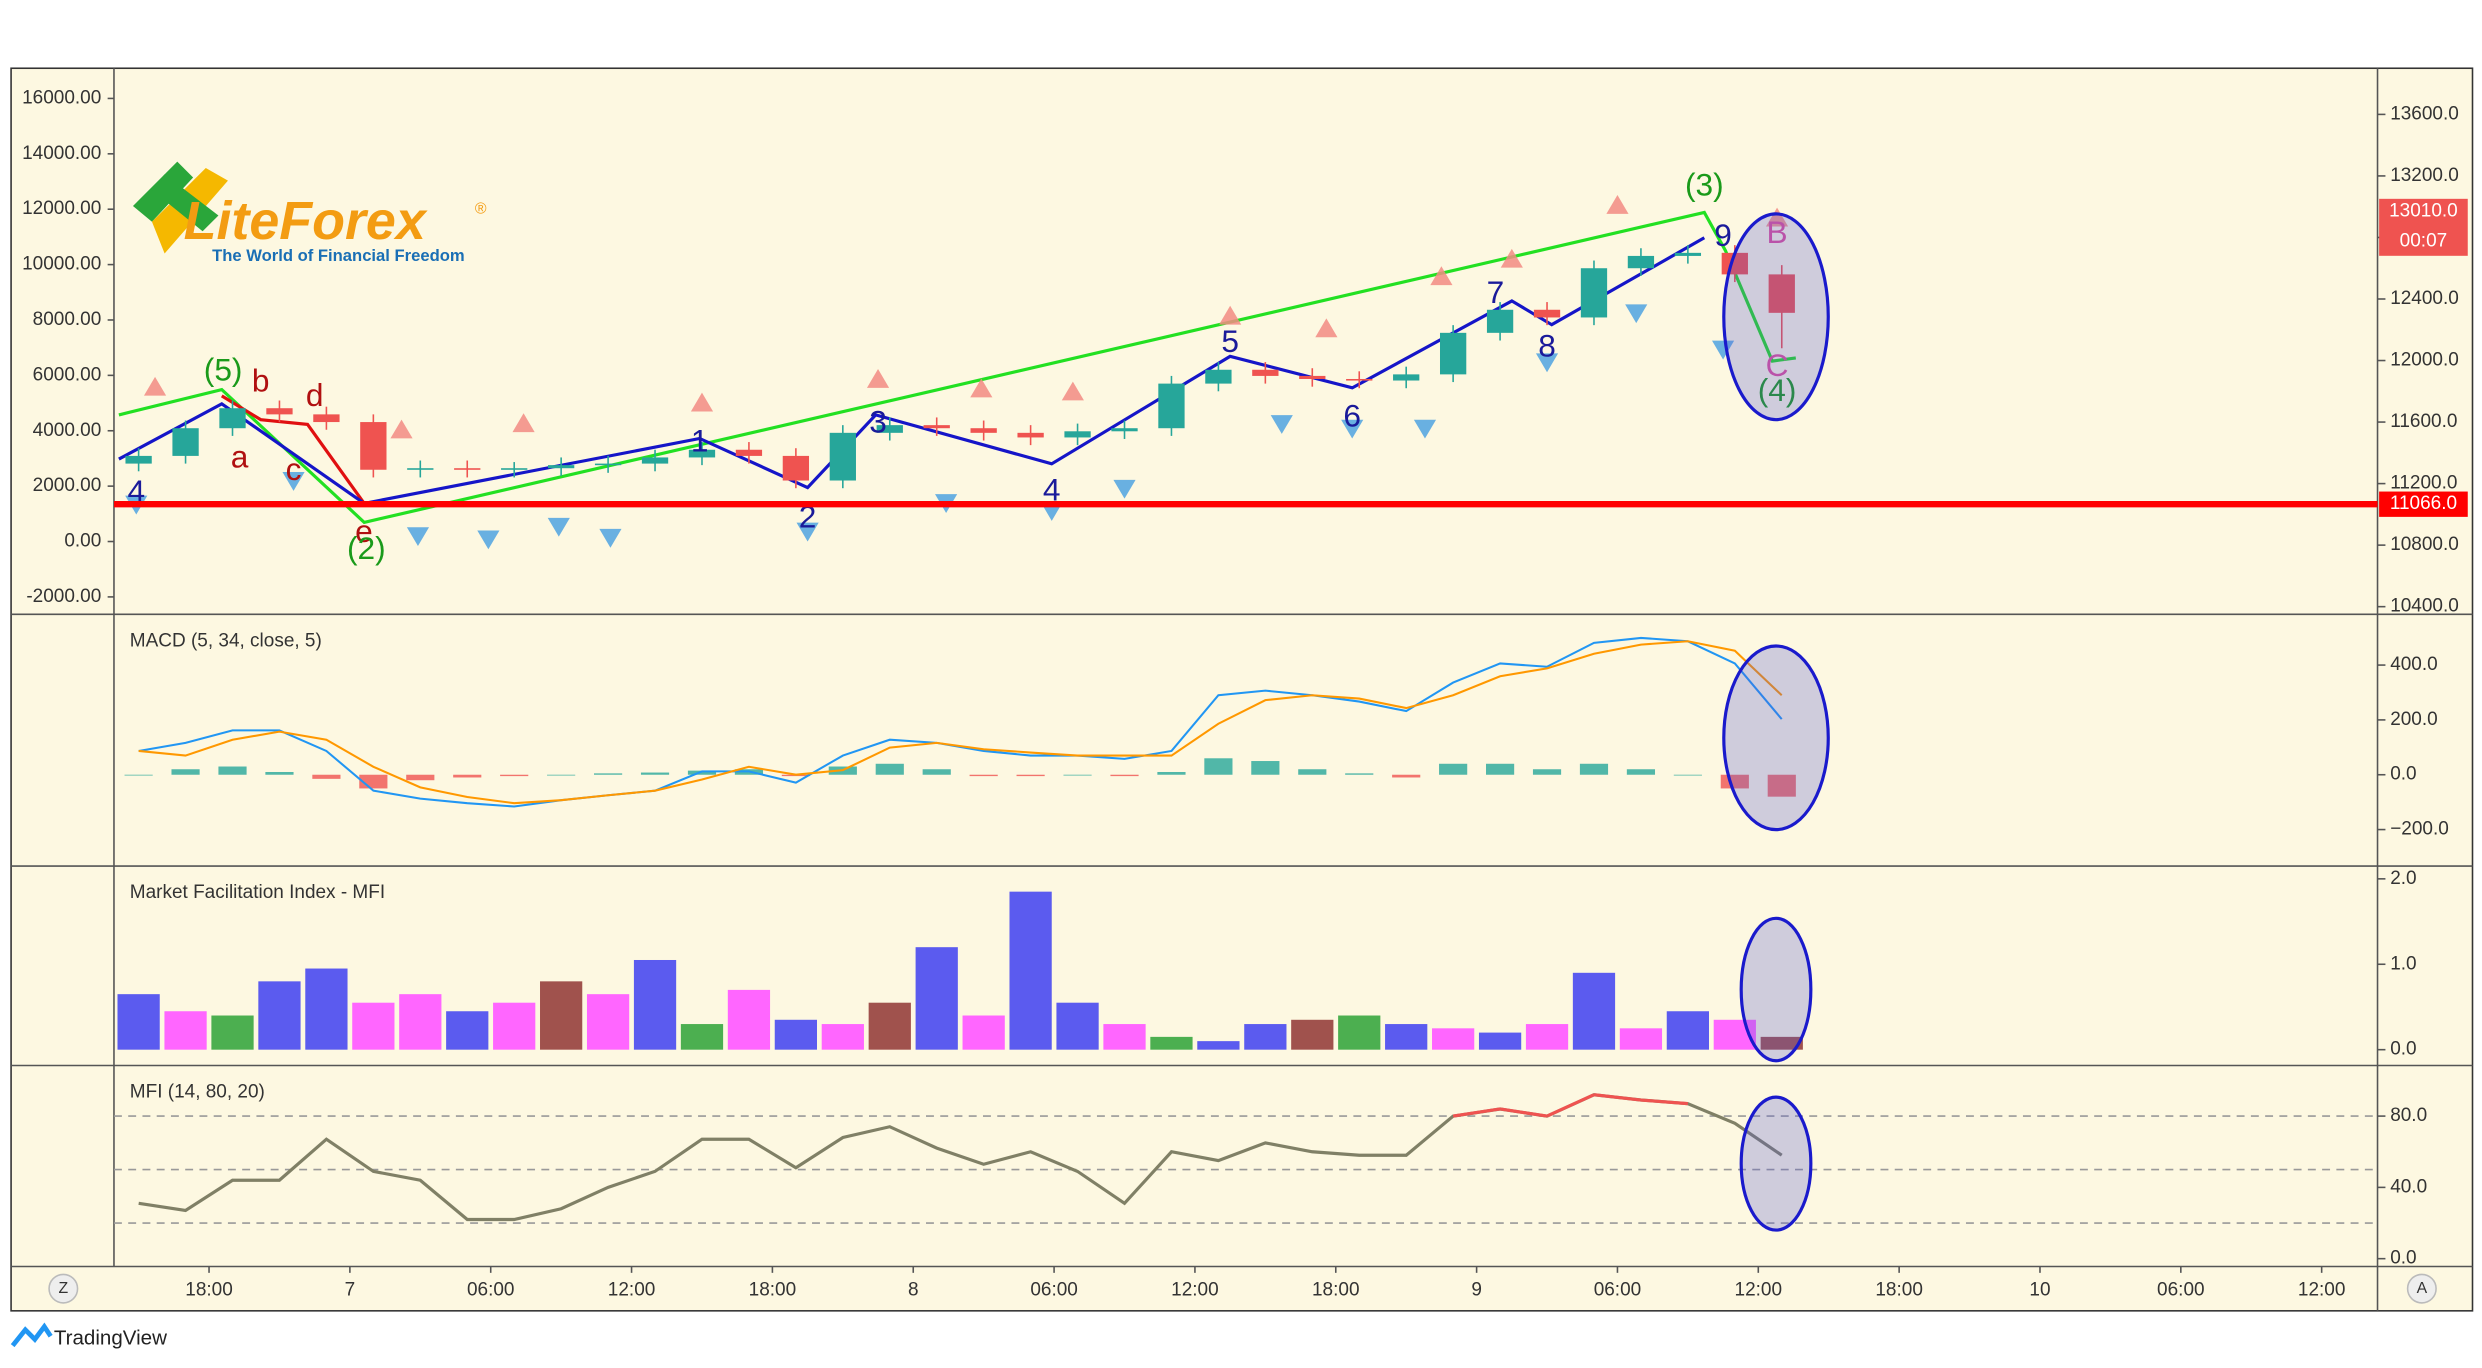 The width and height of the screenshot is (2482, 1368). What do you see at coordinates (2424, 175) in the screenshot?
I see `y-tick-label: 13200.0` at bounding box center [2424, 175].